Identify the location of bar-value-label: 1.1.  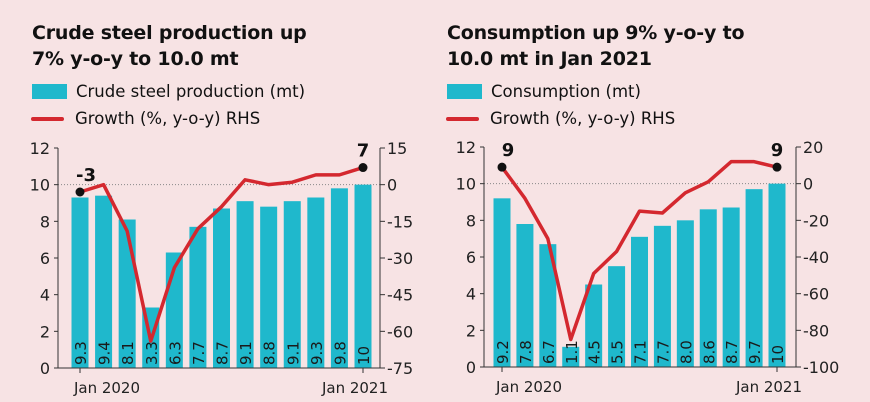
(572, 352).